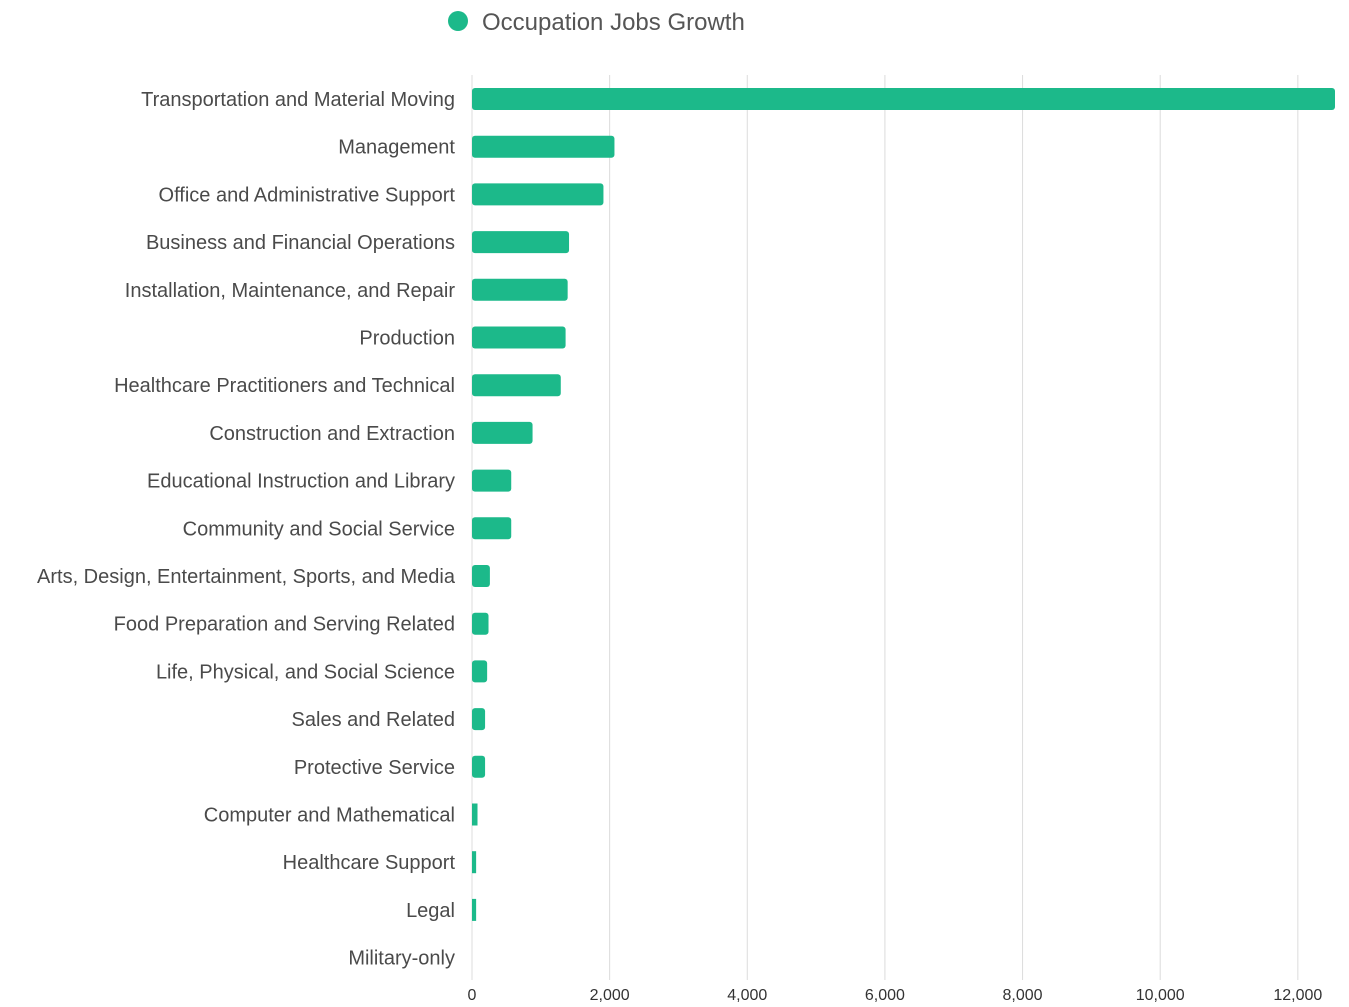 This screenshot has height=1007, width=1349. Describe the element at coordinates (319, 529) in the screenshot. I see `category-label: Community and Social Service` at that location.